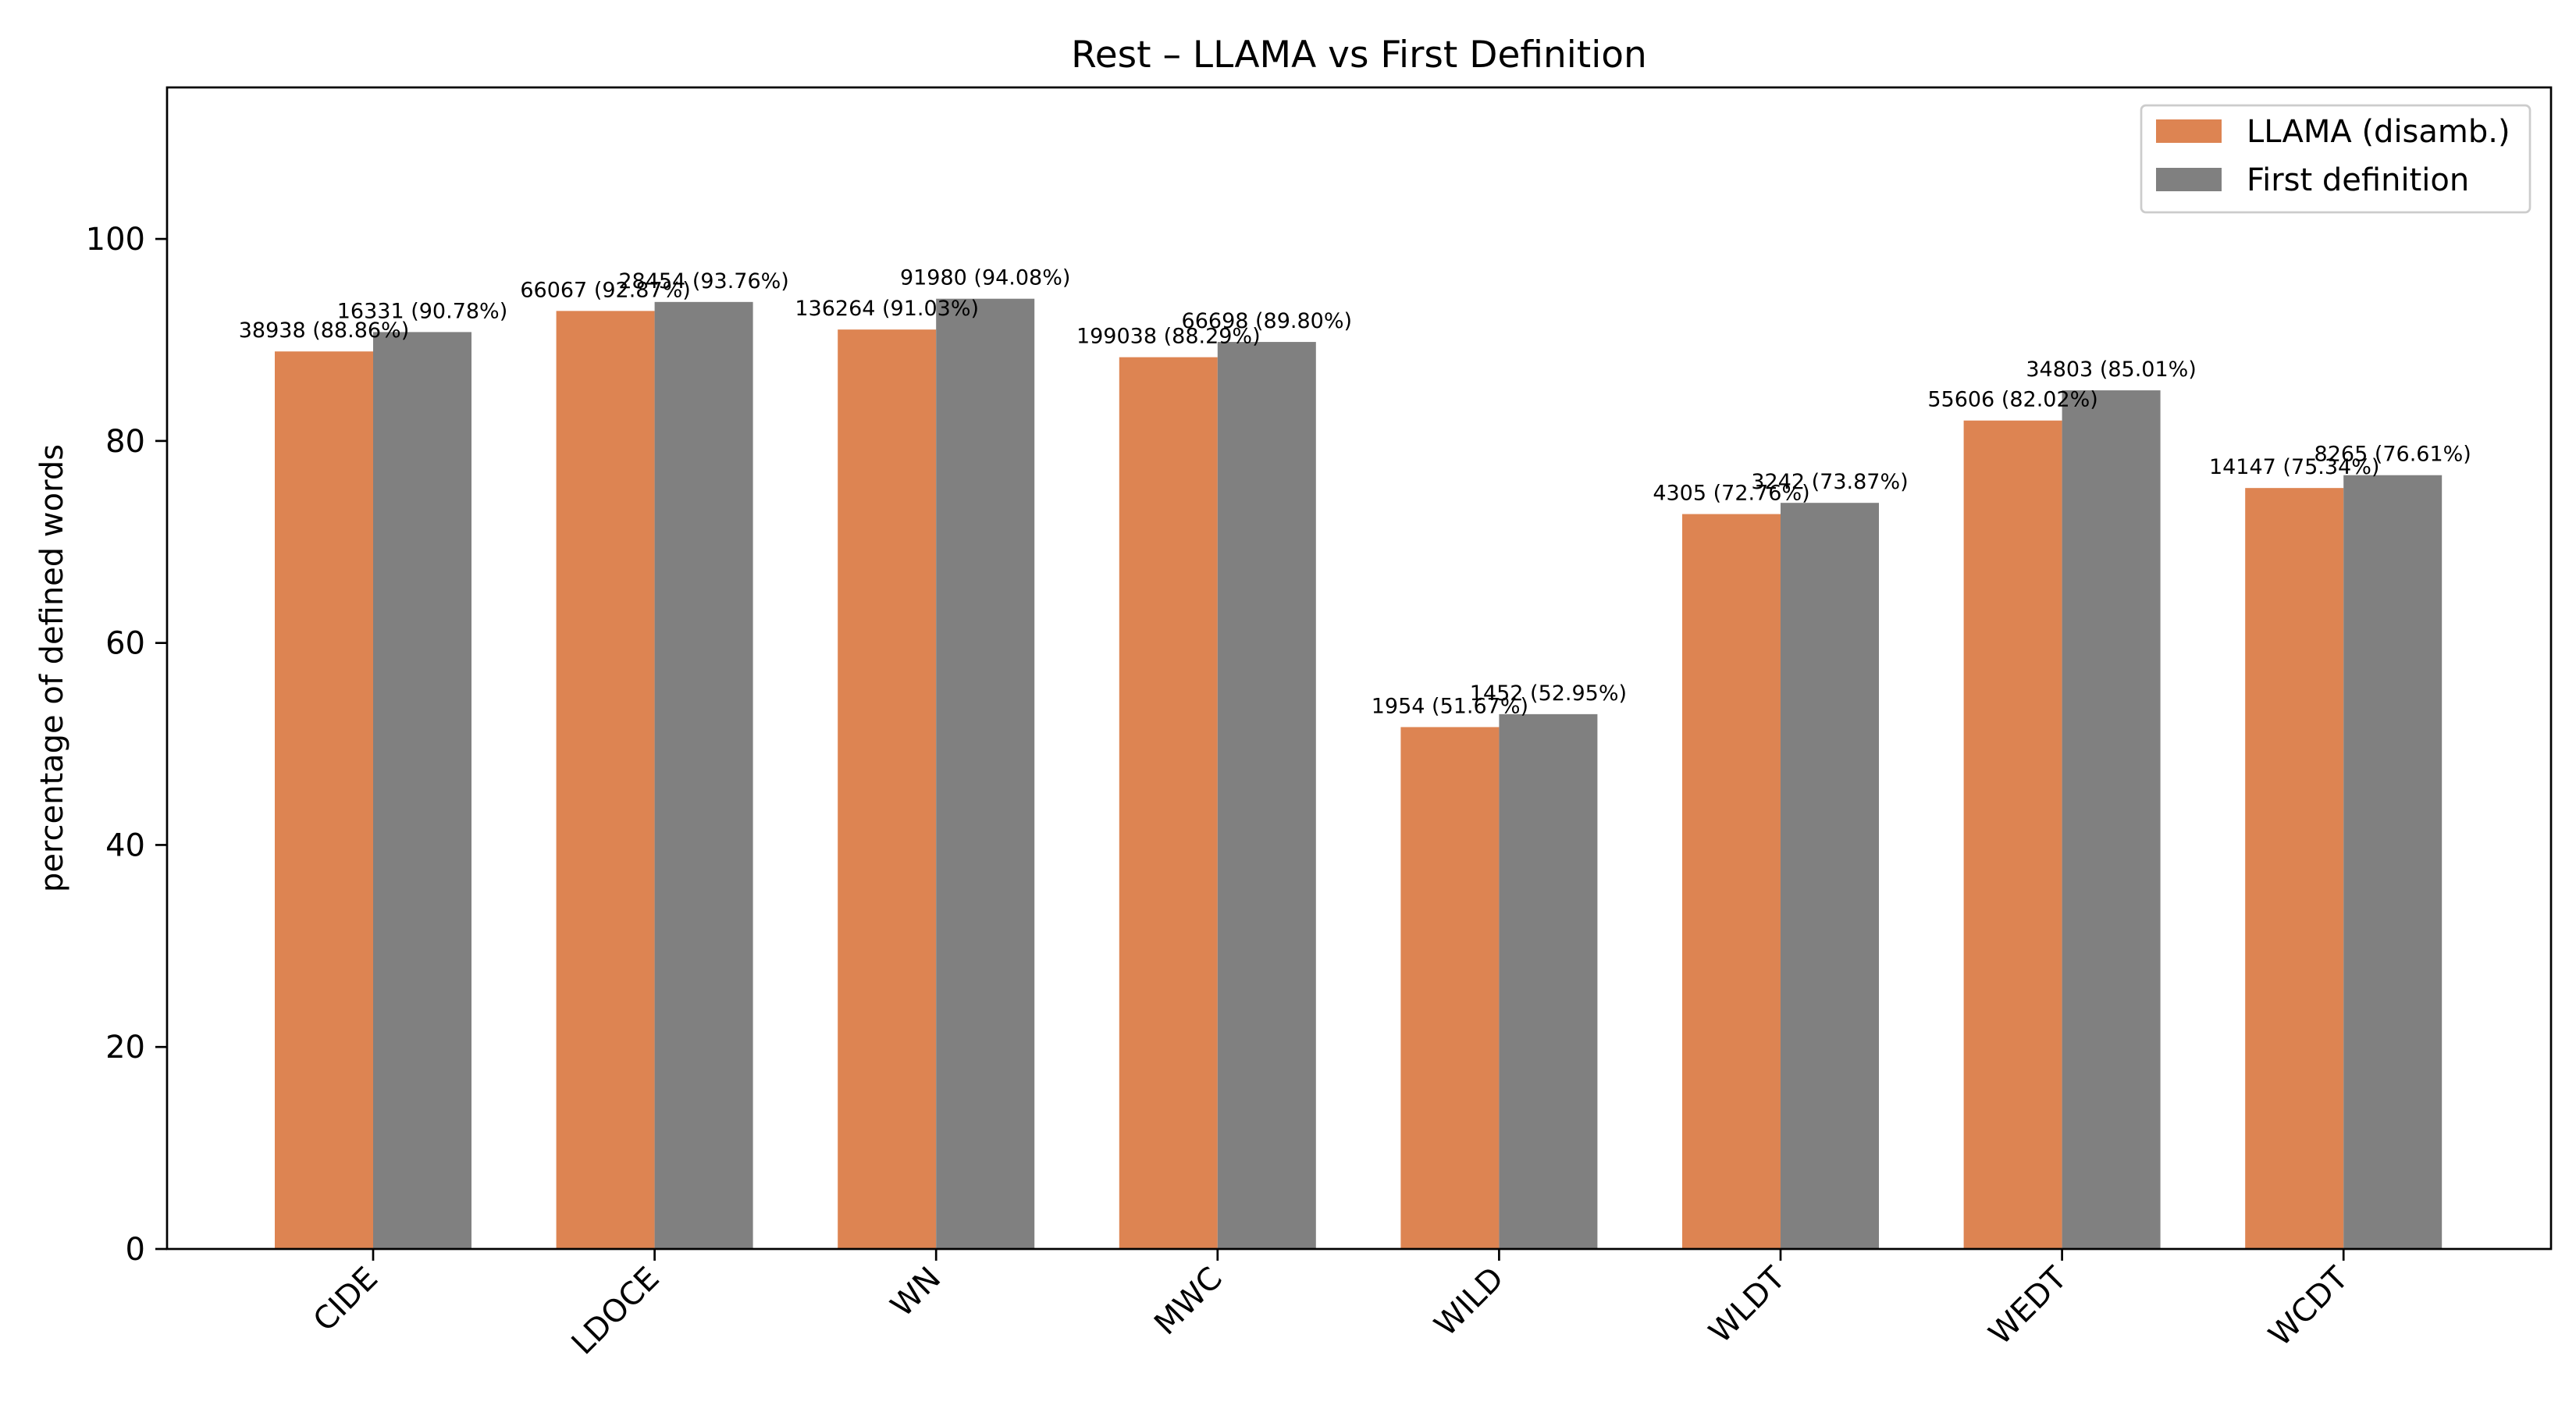  Describe the element at coordinates (887, 309) in the screenshot. I see `bar-value-label: 136264 (91.03%)` at that location.